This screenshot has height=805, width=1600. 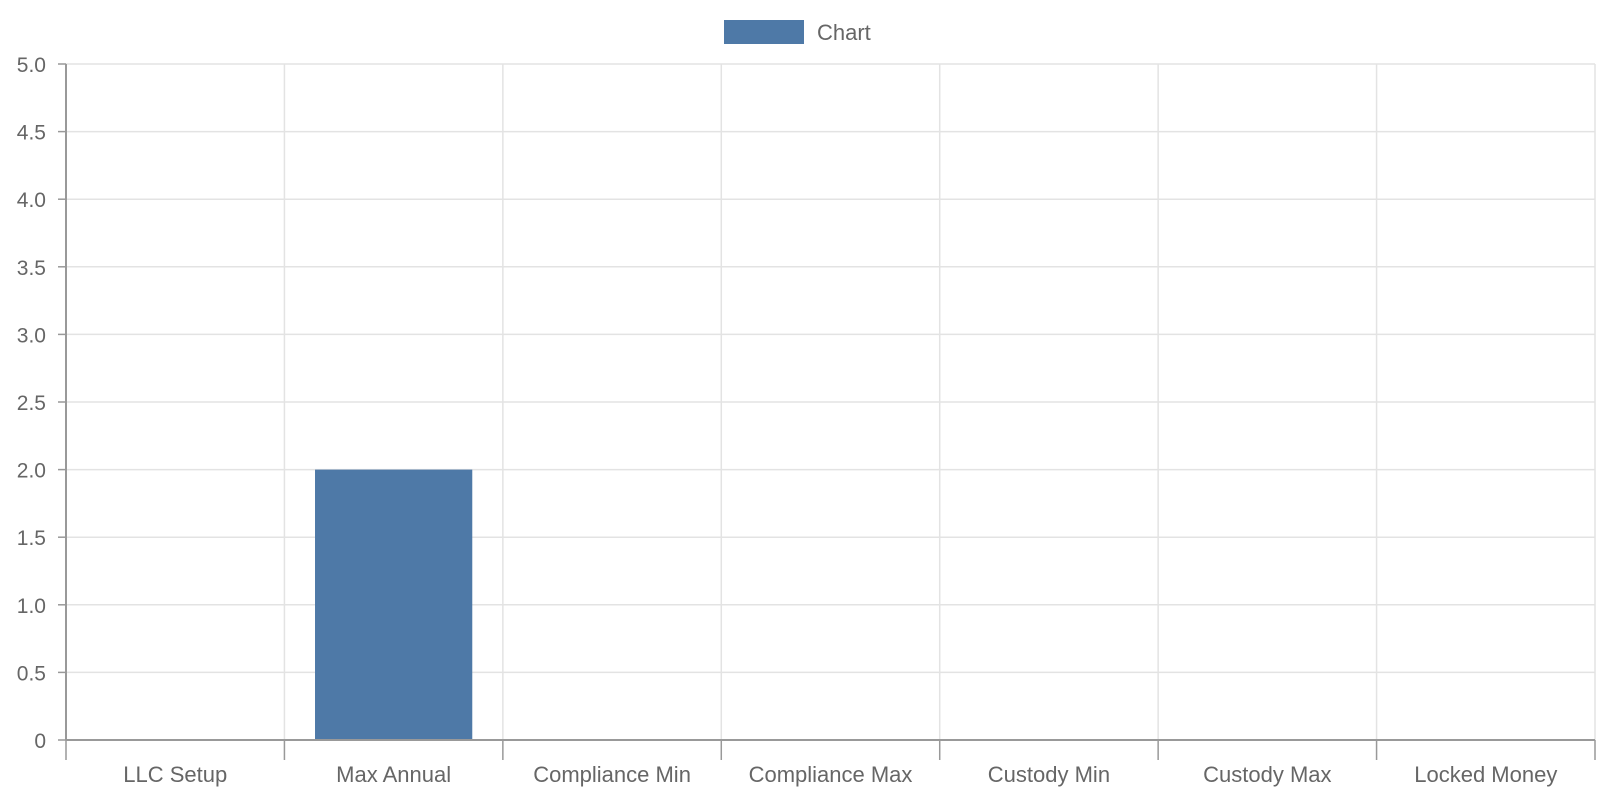 I want to click on y-tick-label: 3.0, so click(x=31, y=335).